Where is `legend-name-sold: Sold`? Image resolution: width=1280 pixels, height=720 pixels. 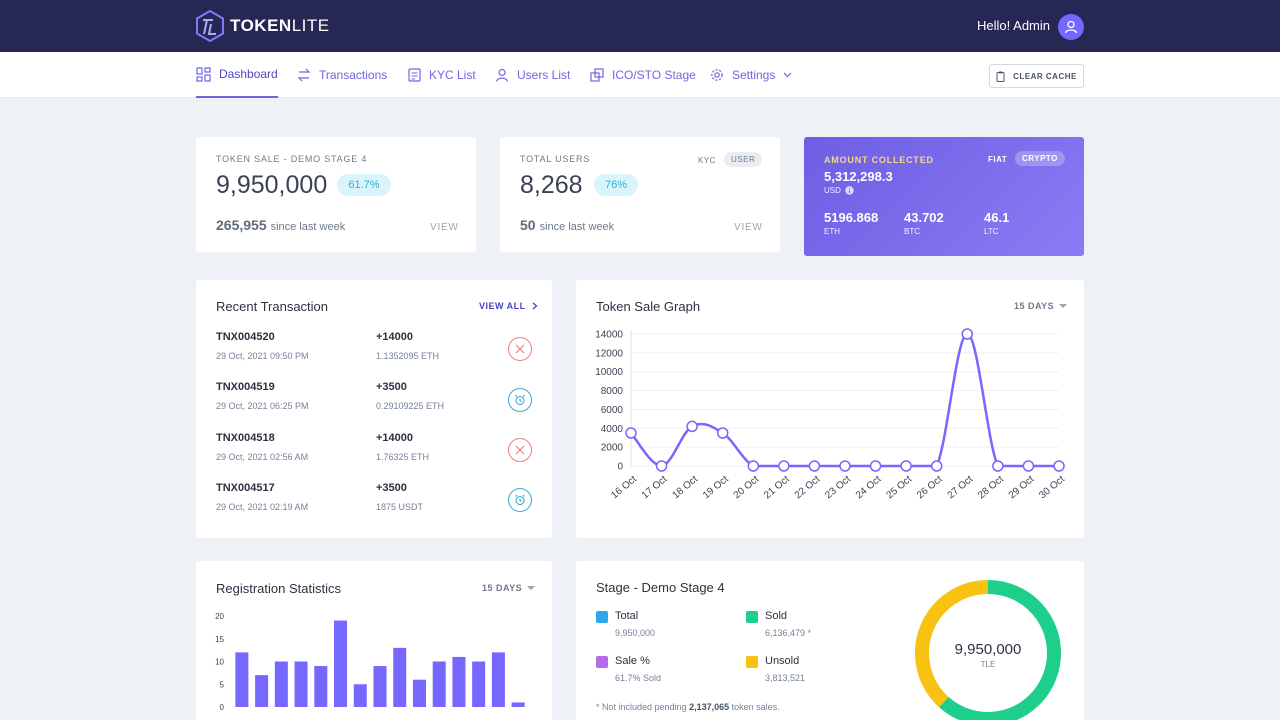 legend-name-sold: Sold is located at coordinates (776, 616).